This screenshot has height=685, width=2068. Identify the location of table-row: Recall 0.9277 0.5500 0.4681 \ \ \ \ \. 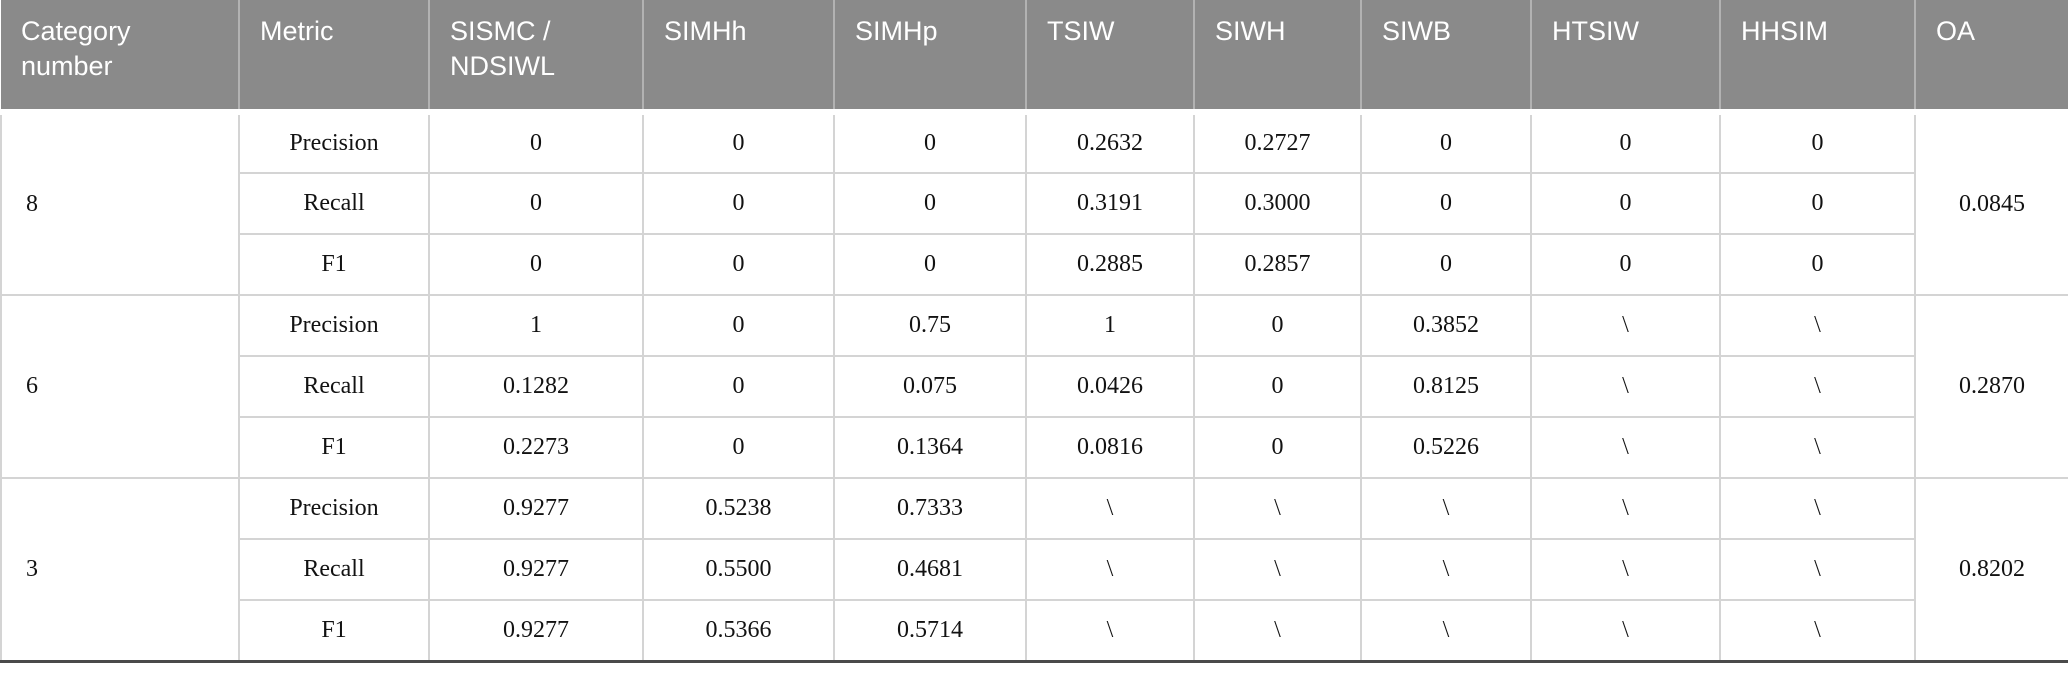
(1034, 569).